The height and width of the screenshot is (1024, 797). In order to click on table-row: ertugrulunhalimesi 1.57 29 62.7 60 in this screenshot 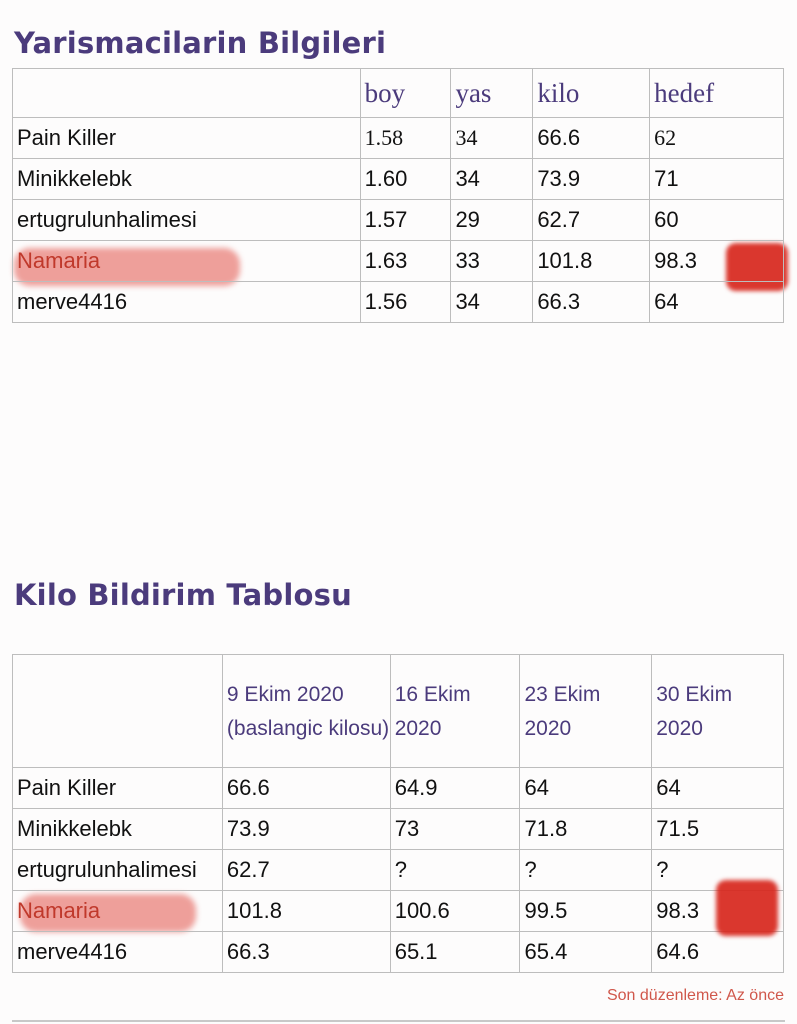, I will do `click(398, 220)`.